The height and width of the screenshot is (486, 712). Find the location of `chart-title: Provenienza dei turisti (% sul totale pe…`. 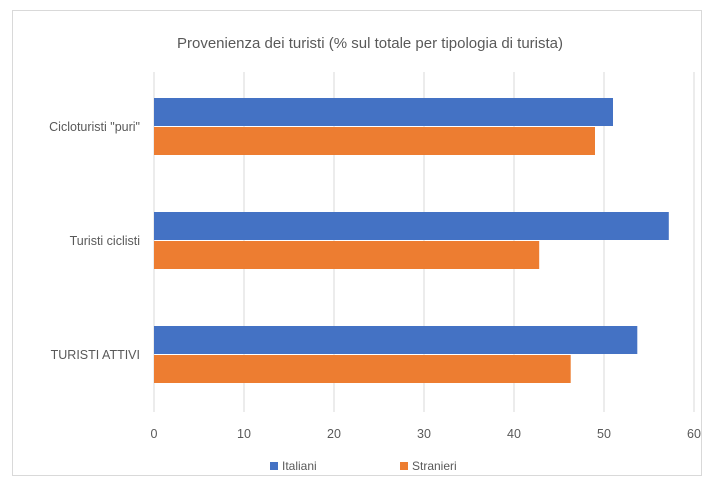

chart-title: Provenienza dei turisti (% sul totale pe… is located at coordinates (370, 43).